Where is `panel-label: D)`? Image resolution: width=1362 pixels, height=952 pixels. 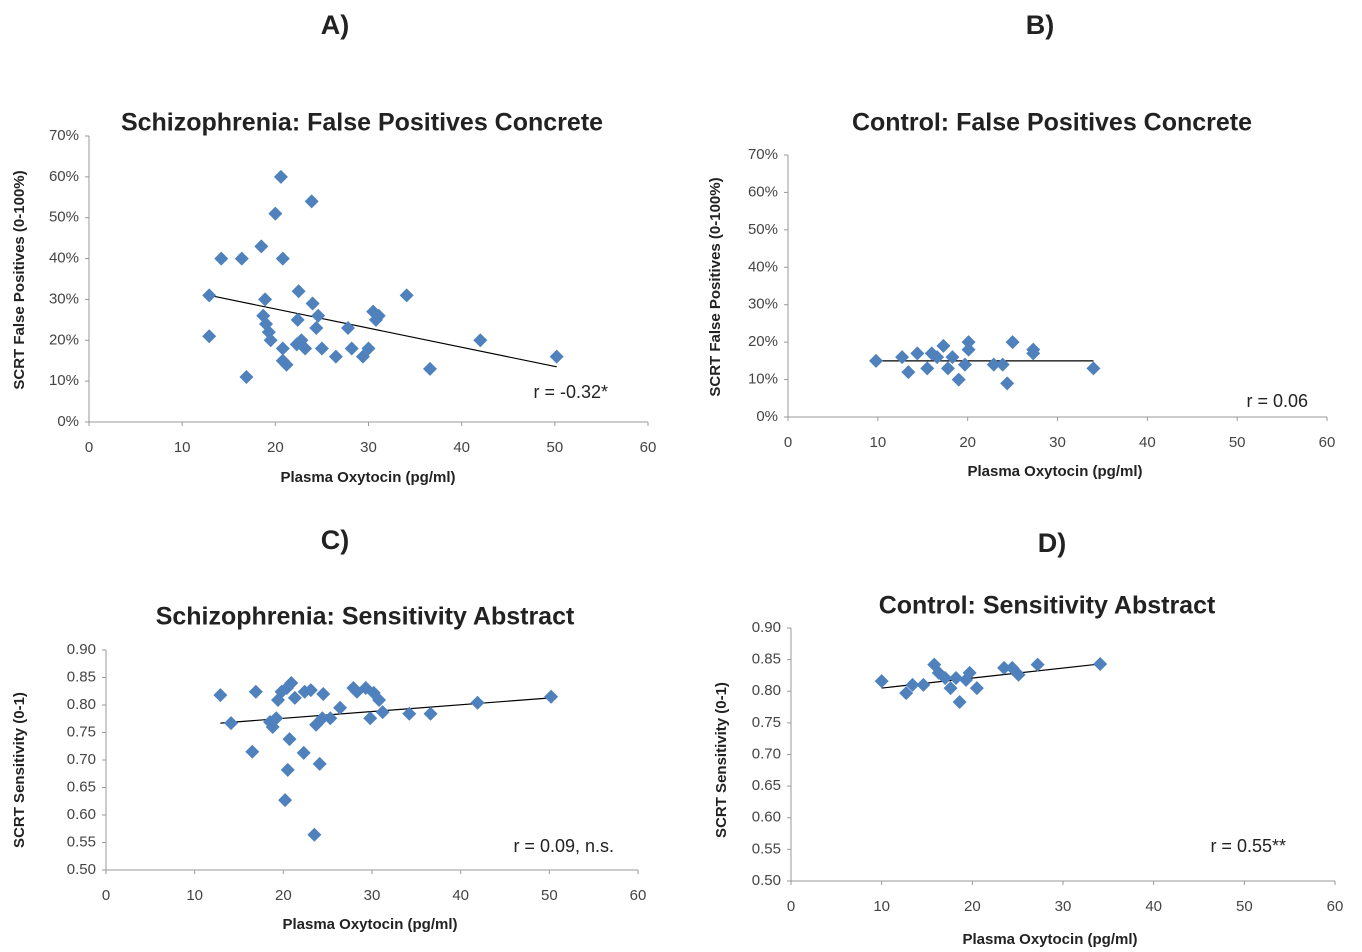
panel-label: D) is located at coordinates (1052, 543).